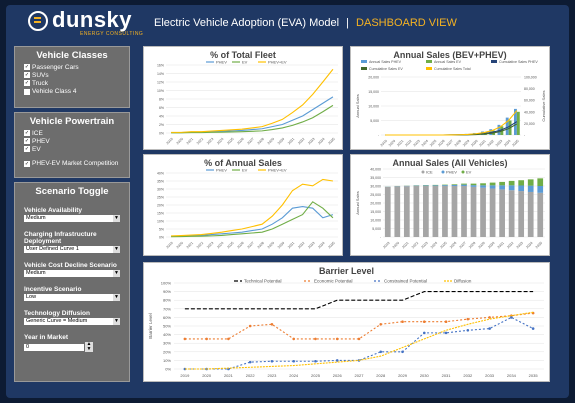 This screenshot has width=575, height=403. I want to click on y2-tick-label: 40,000, so click(529, 112).